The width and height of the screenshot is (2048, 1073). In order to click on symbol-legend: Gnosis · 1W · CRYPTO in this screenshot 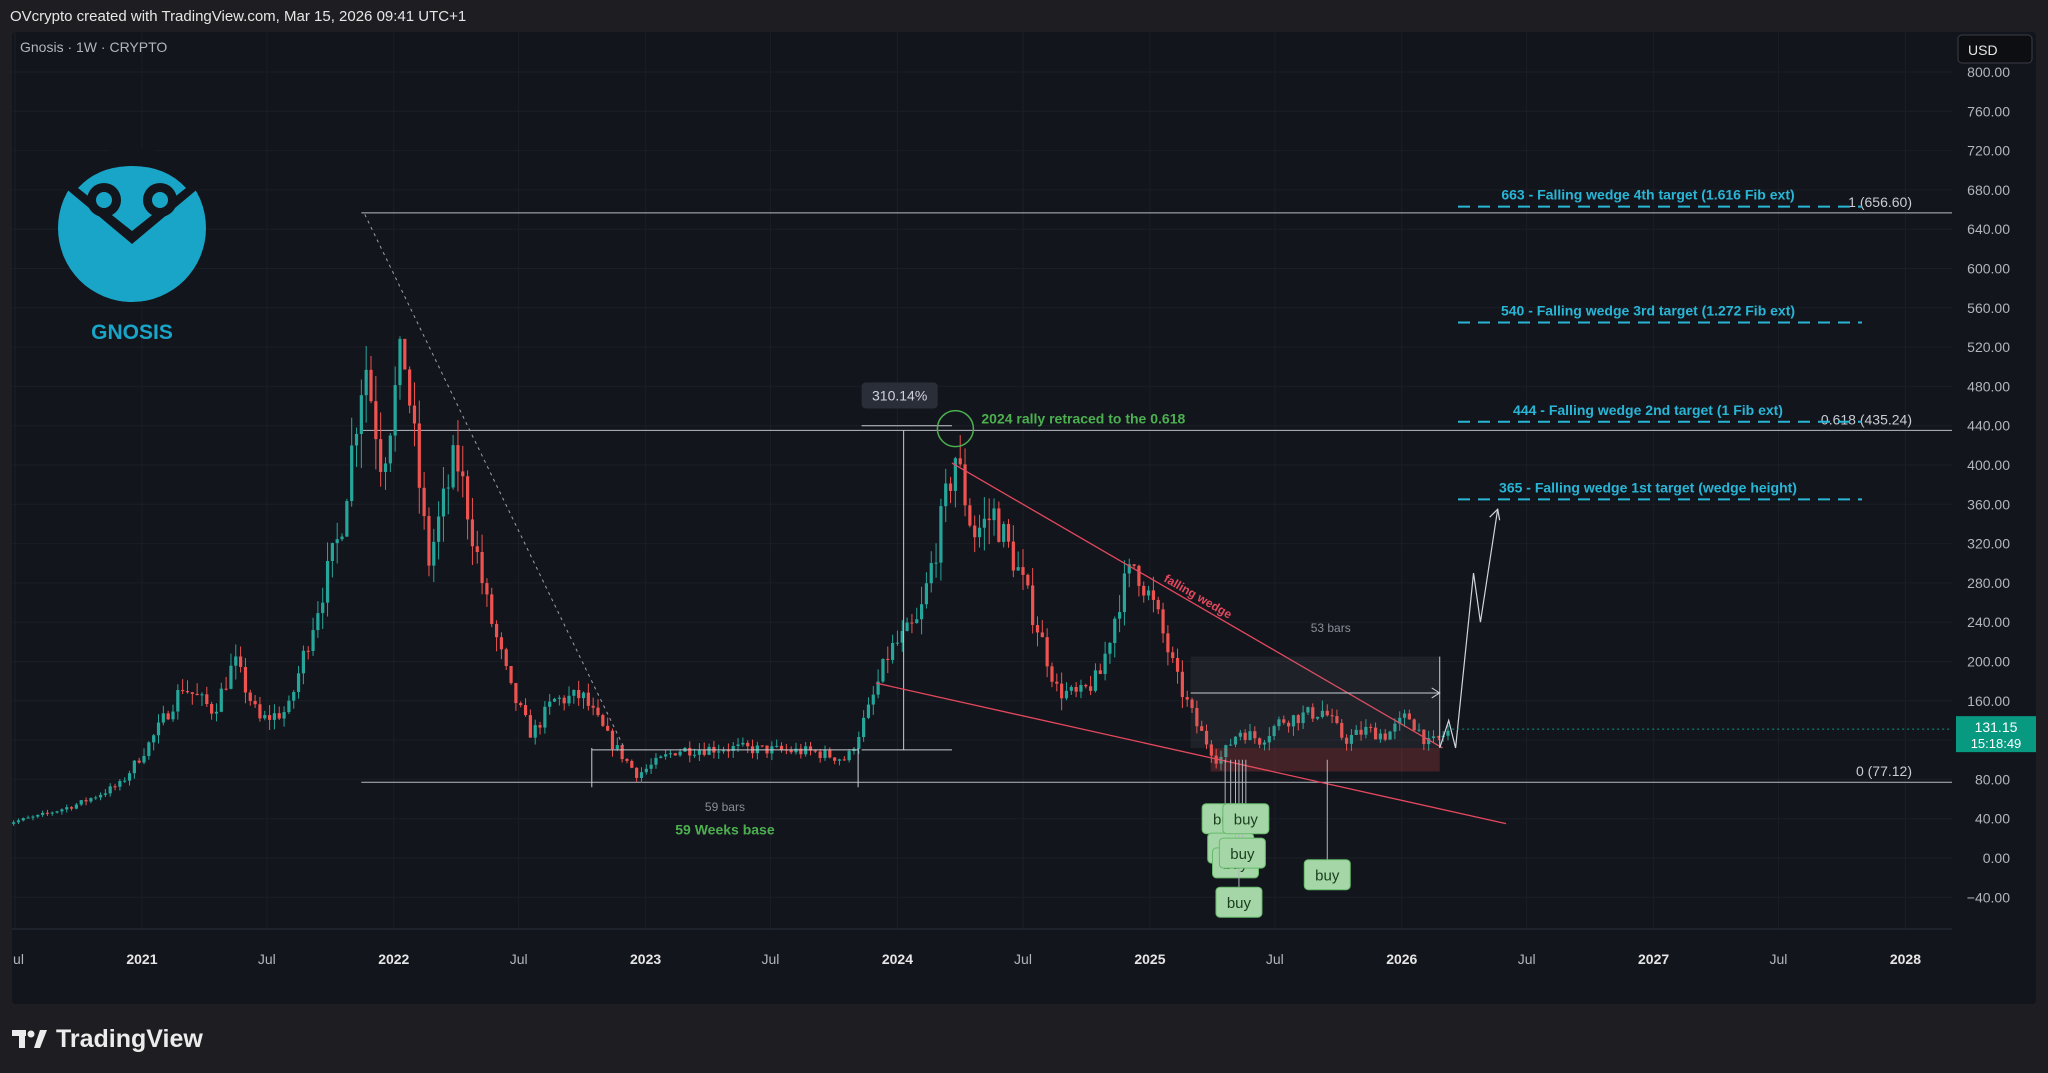, I will do `click(93, 47)`.